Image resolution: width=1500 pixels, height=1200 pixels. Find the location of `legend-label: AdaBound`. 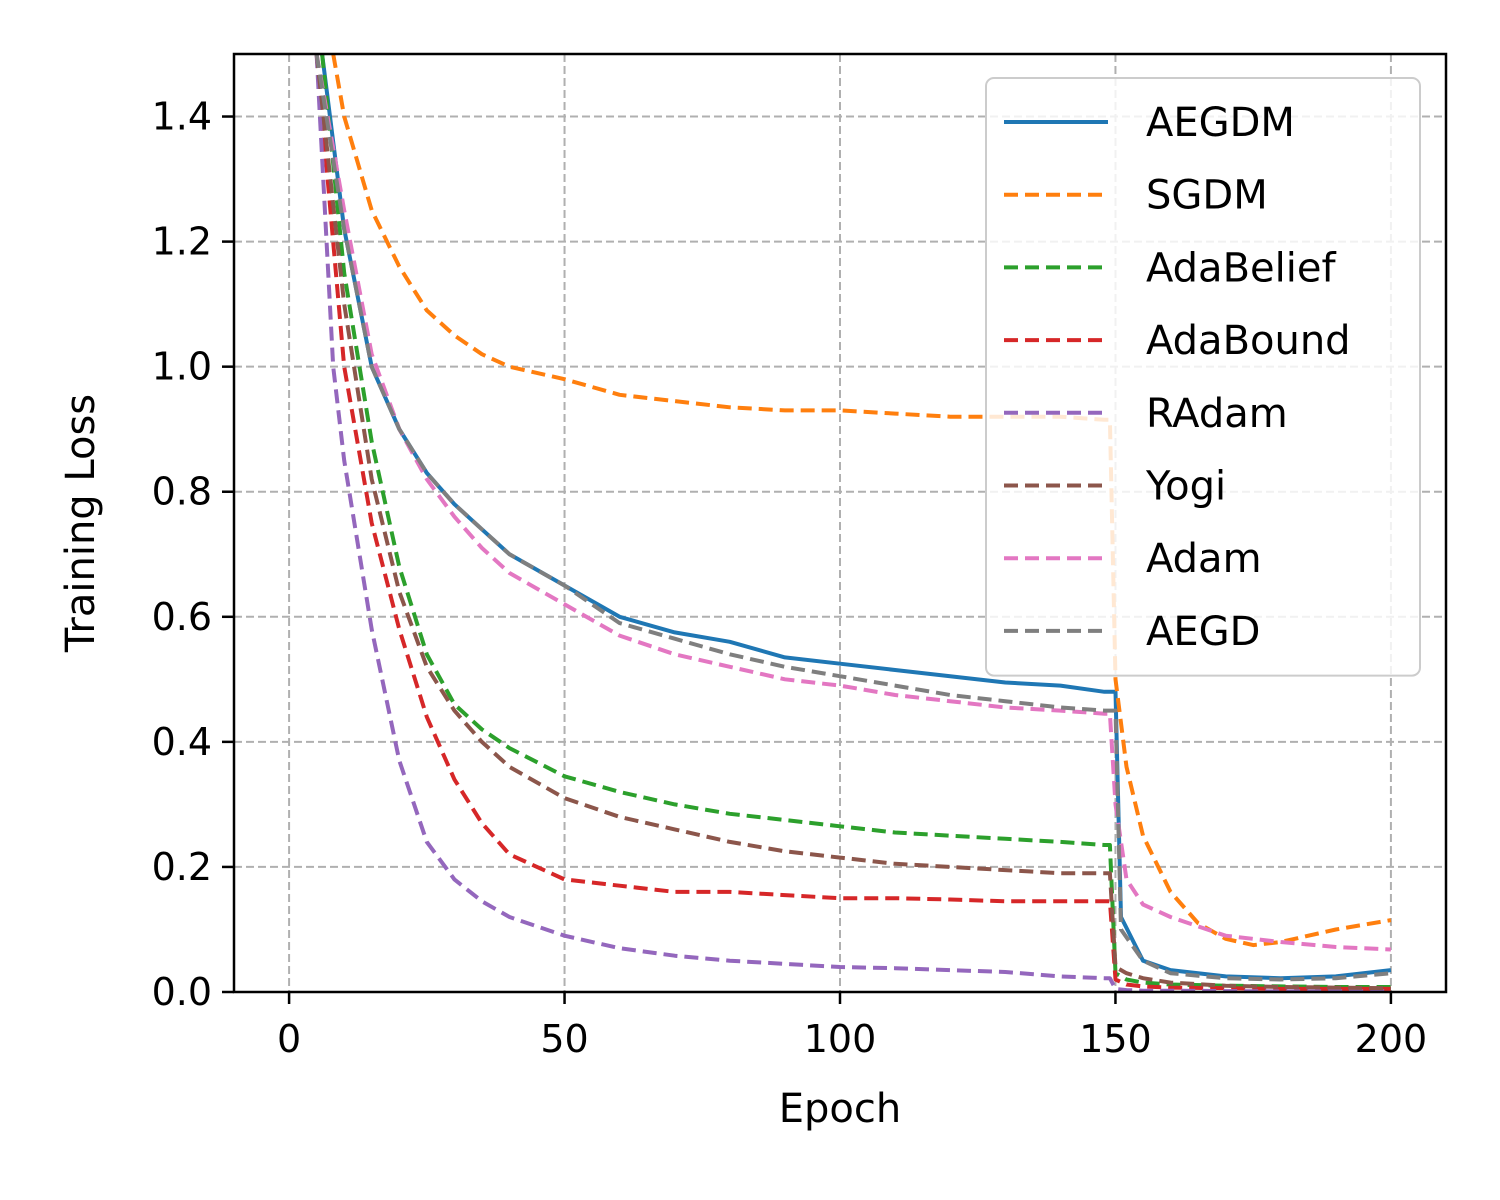

legend-label: AdaBound is located at coordinates (1248, 341).